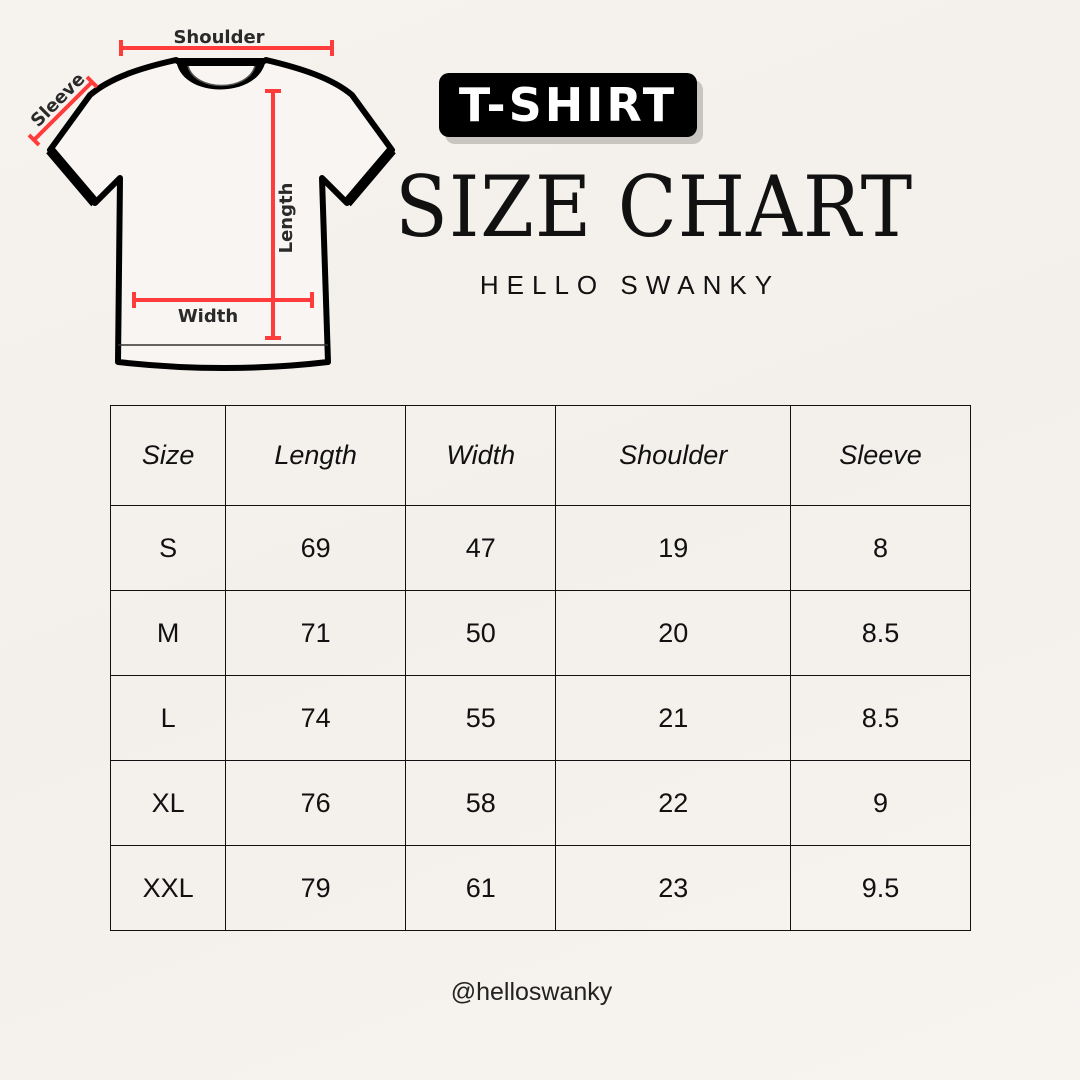  What do you see at coordinates (673, 803) in the screenshot?
I see `table-cell: 22` at bounding box center [673, 803].